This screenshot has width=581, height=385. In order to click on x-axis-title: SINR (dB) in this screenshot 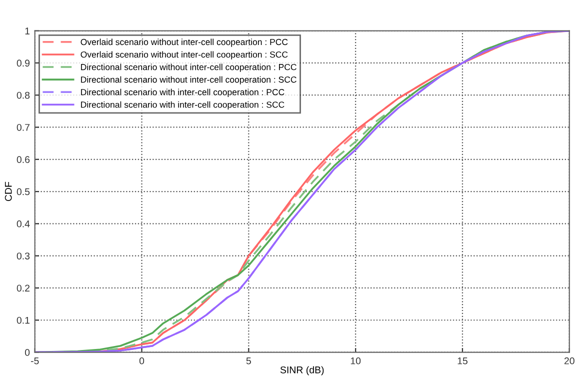, I will do `click(302, 371)`.